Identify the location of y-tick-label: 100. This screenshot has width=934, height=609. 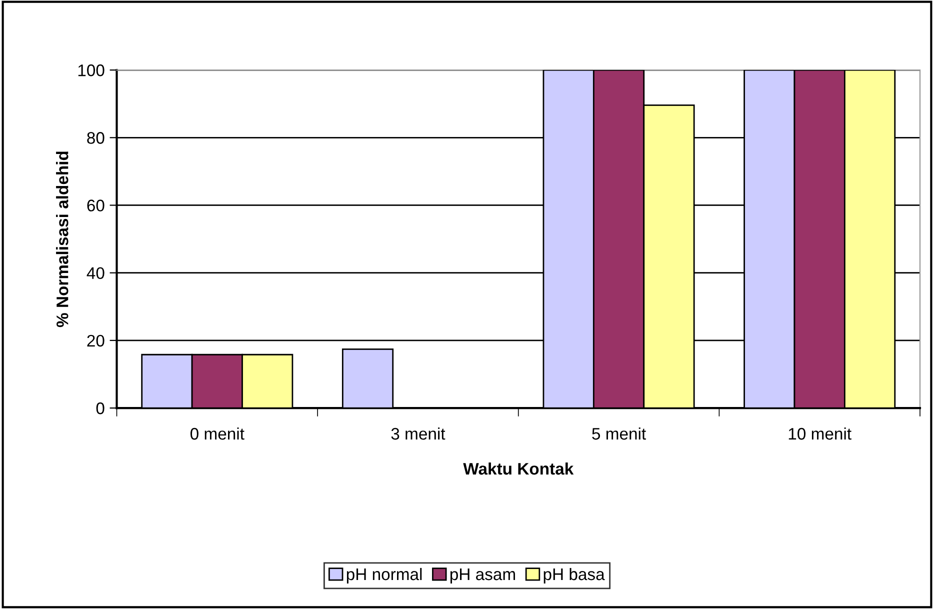
(91, 70).